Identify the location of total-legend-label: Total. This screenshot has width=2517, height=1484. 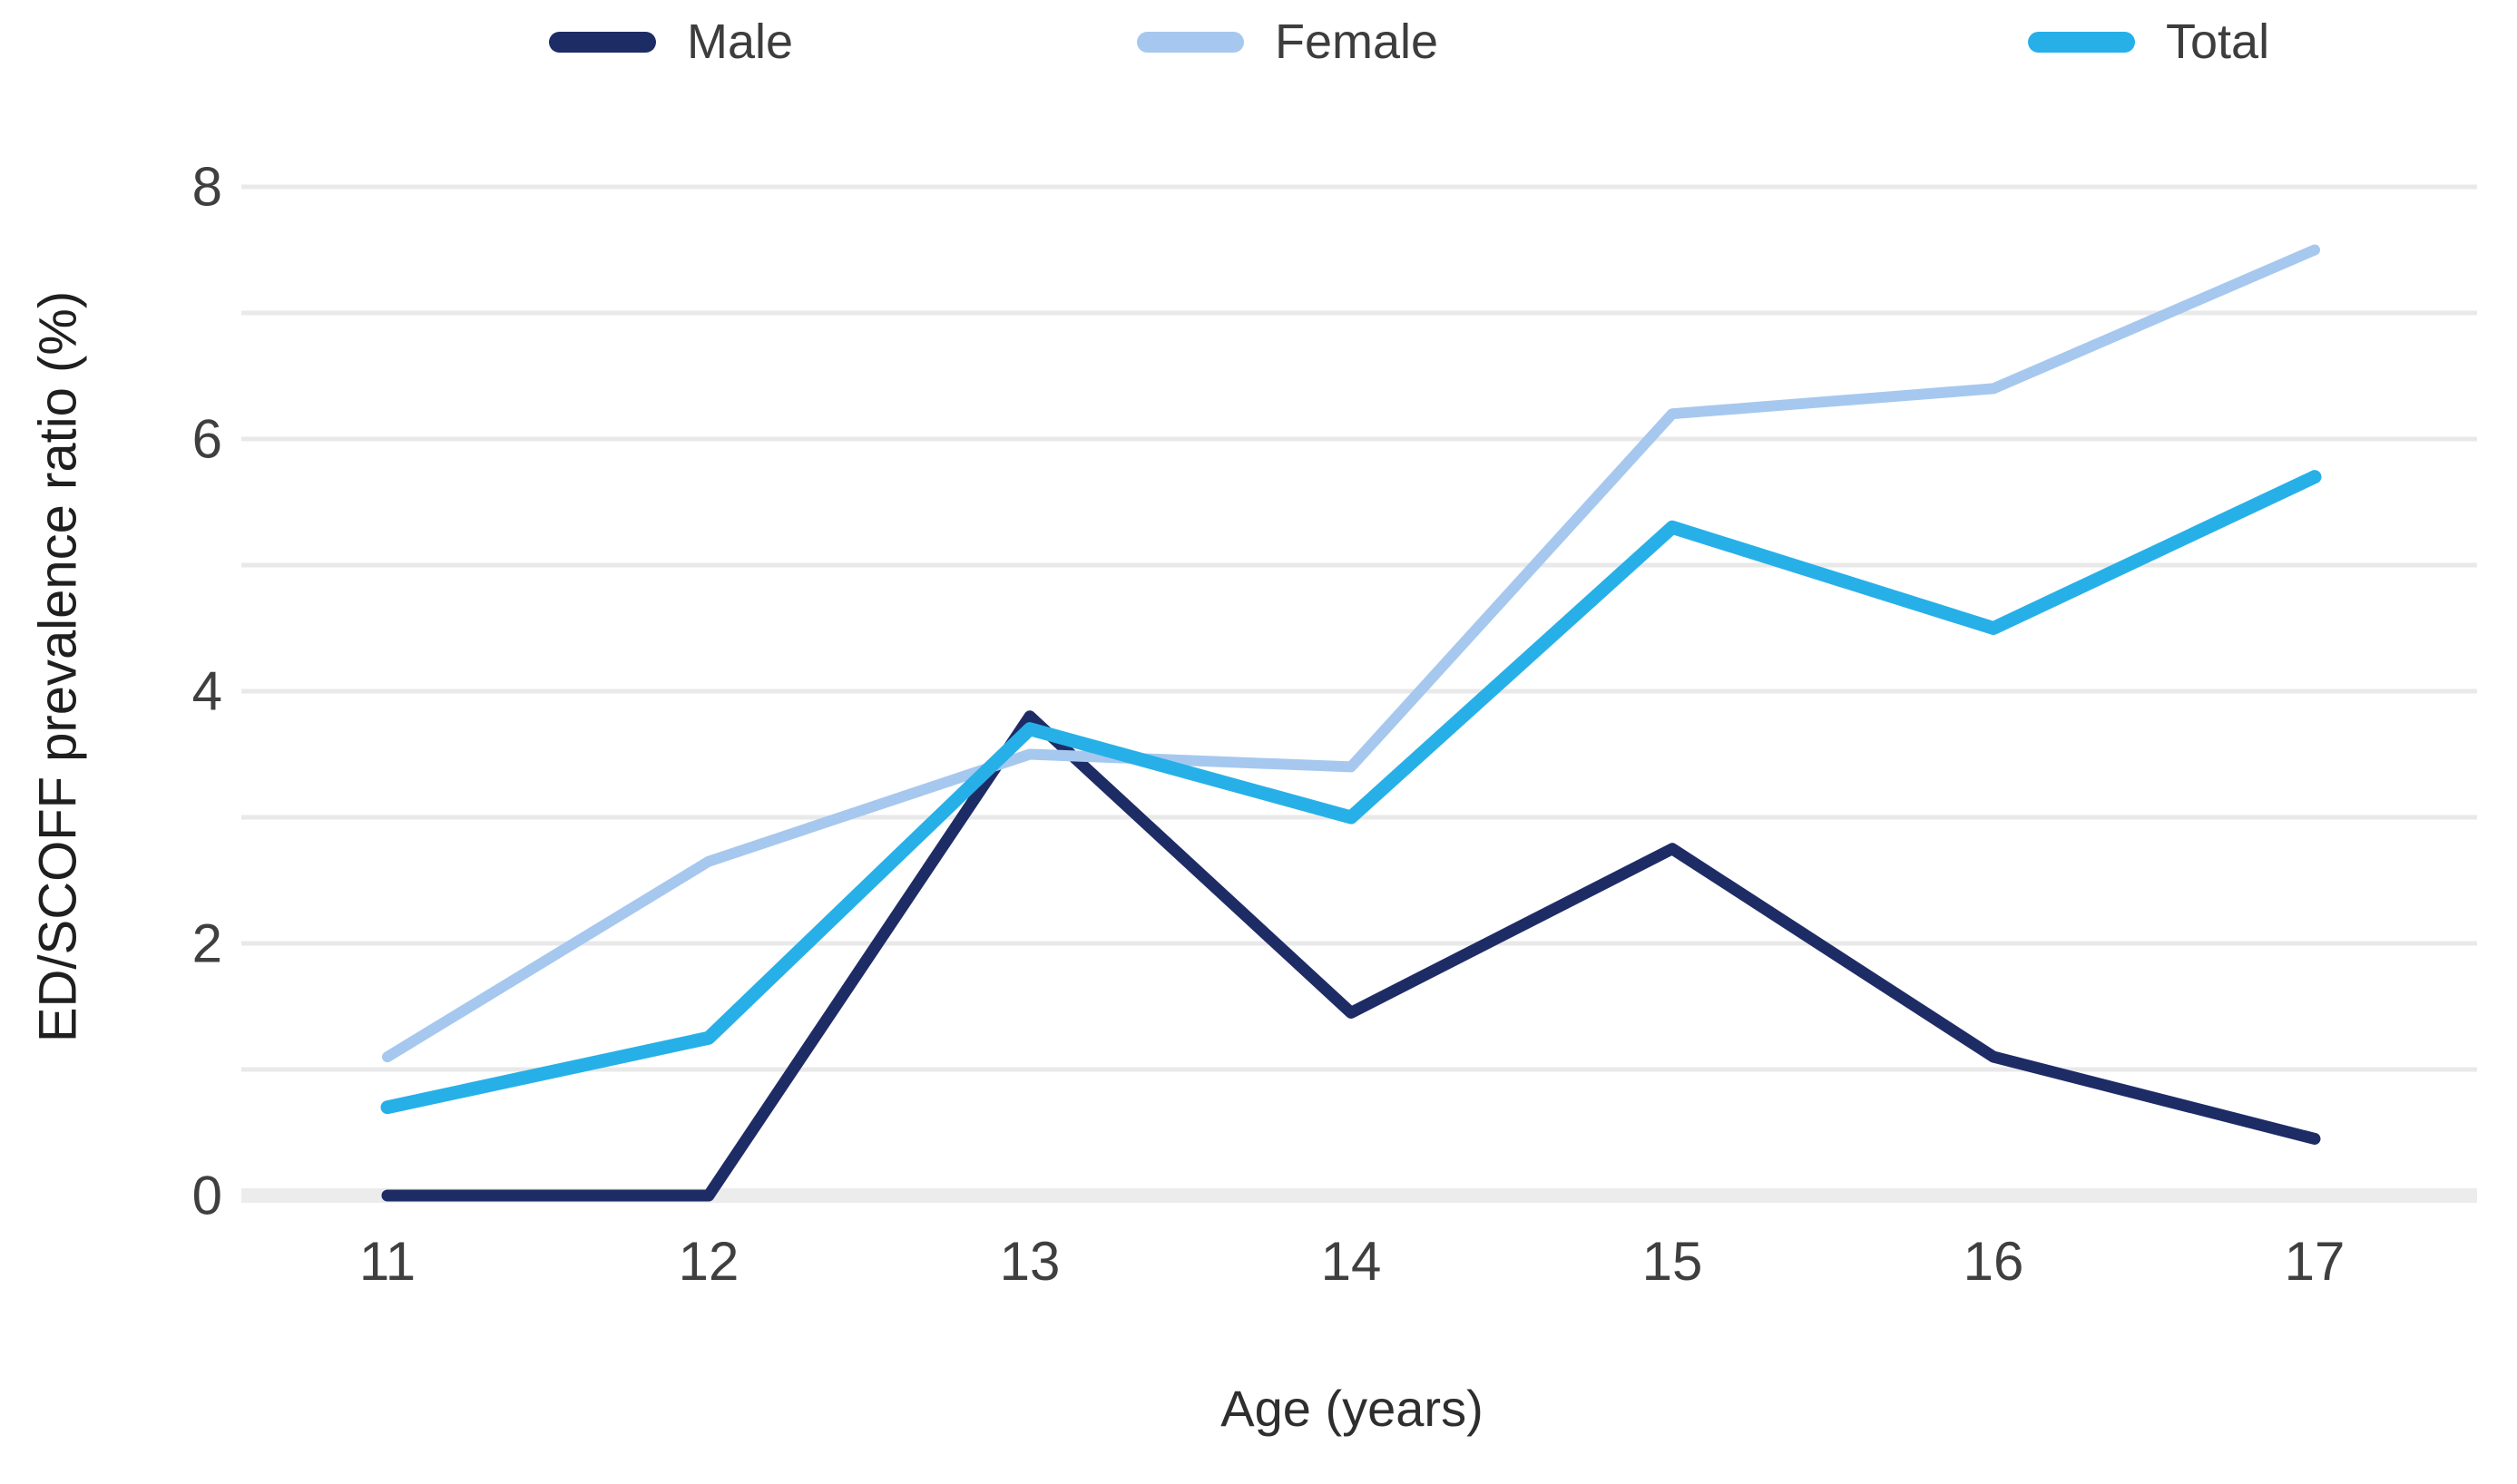
(2218, 42).